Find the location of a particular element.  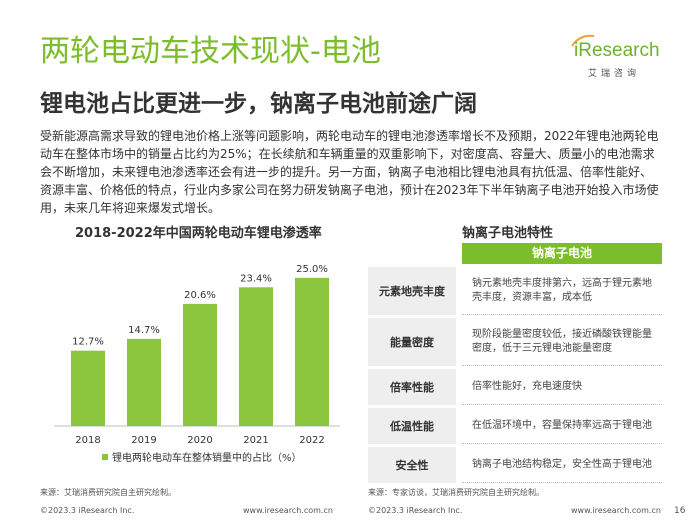

logo-brand: iResearch is located at coordinates (617, 50).